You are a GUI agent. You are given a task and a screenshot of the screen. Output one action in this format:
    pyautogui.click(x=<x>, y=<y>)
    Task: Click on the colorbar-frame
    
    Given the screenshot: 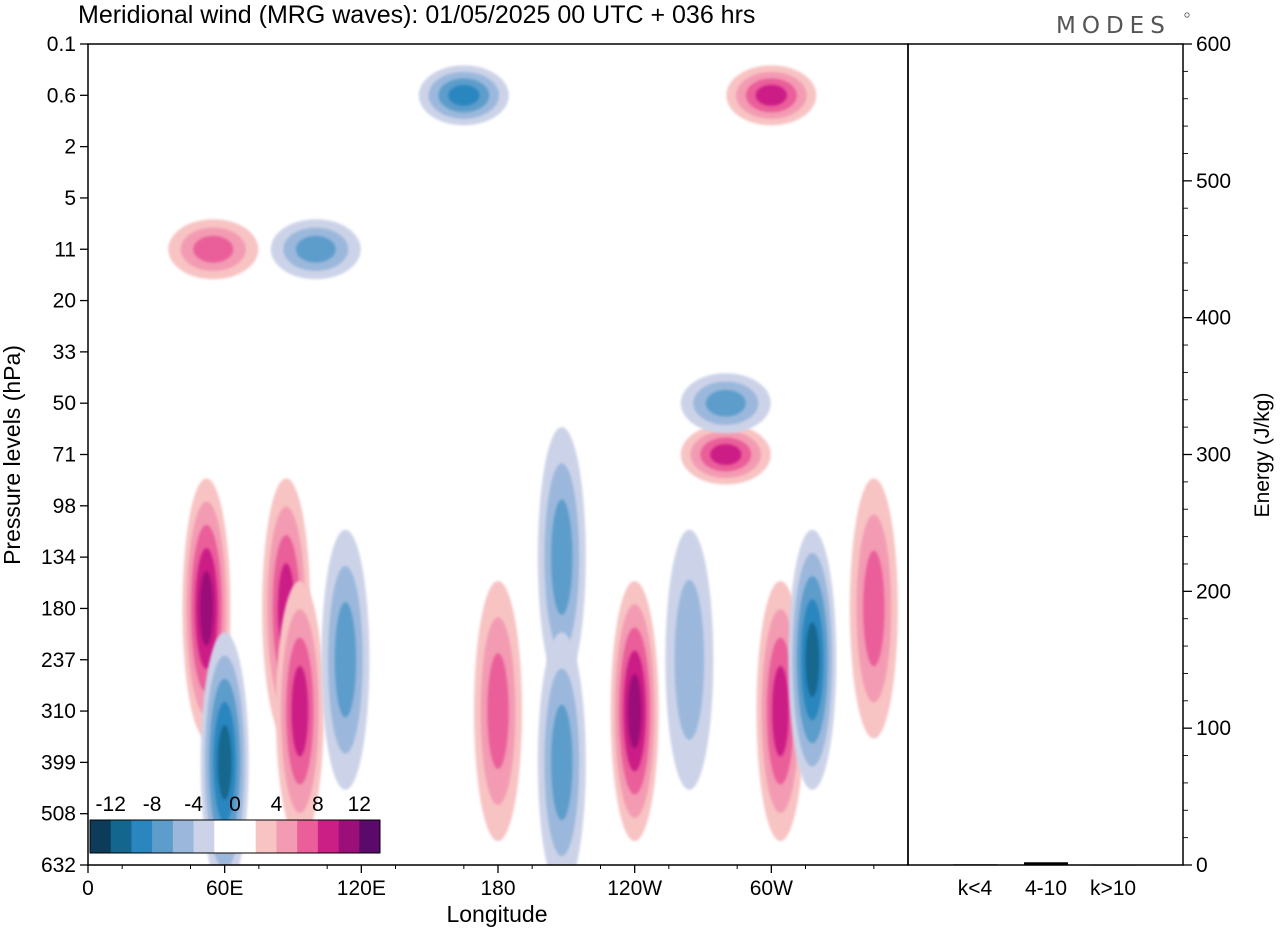 What is the action you would take?
    pyautogui.click(x=235, y=836)
    